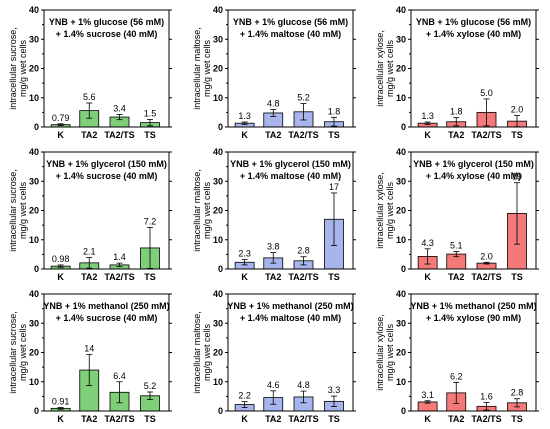  Describe the element at coordinates (303, 251) in the screenshot. I see `data-label: 2.8` at that location.